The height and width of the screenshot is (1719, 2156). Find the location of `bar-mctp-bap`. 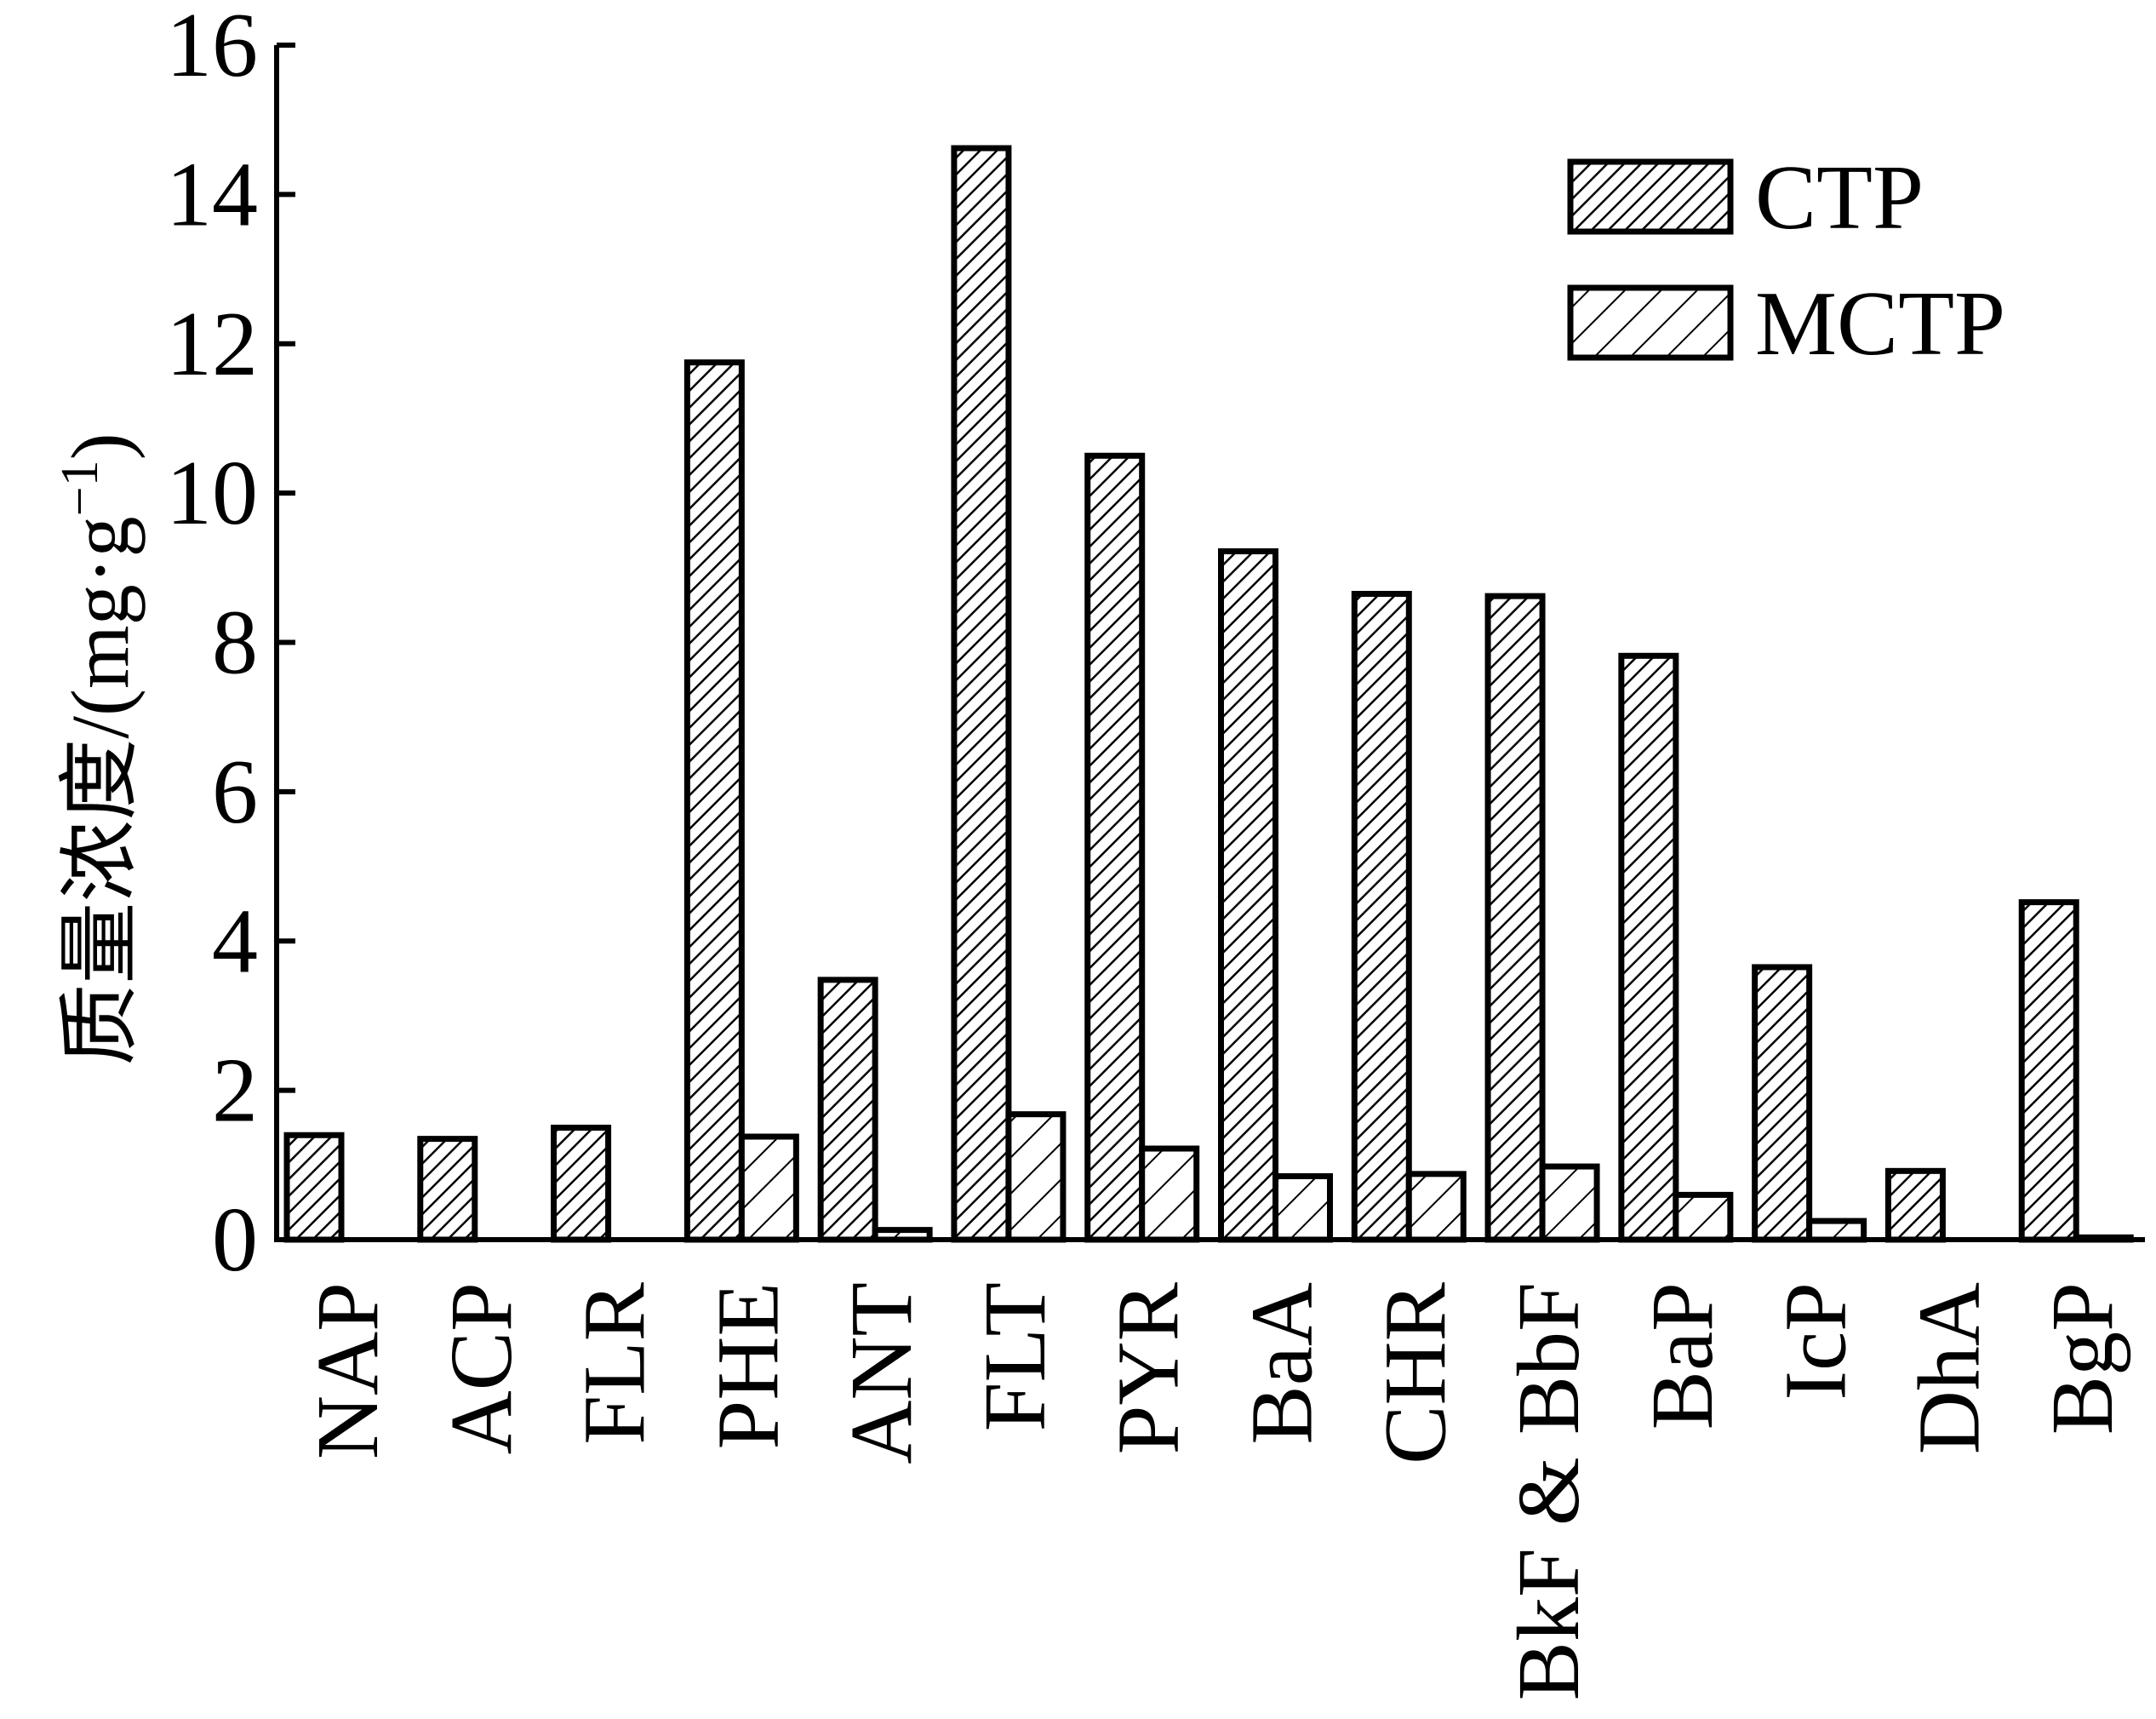

bar-mctp-bap is located at coordinates (1703, 1217).